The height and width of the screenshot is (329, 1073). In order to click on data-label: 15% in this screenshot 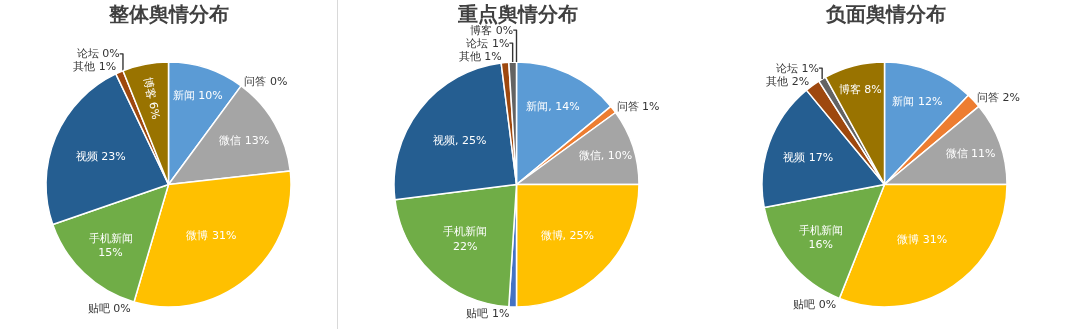, I will do `click(110, 252)`.